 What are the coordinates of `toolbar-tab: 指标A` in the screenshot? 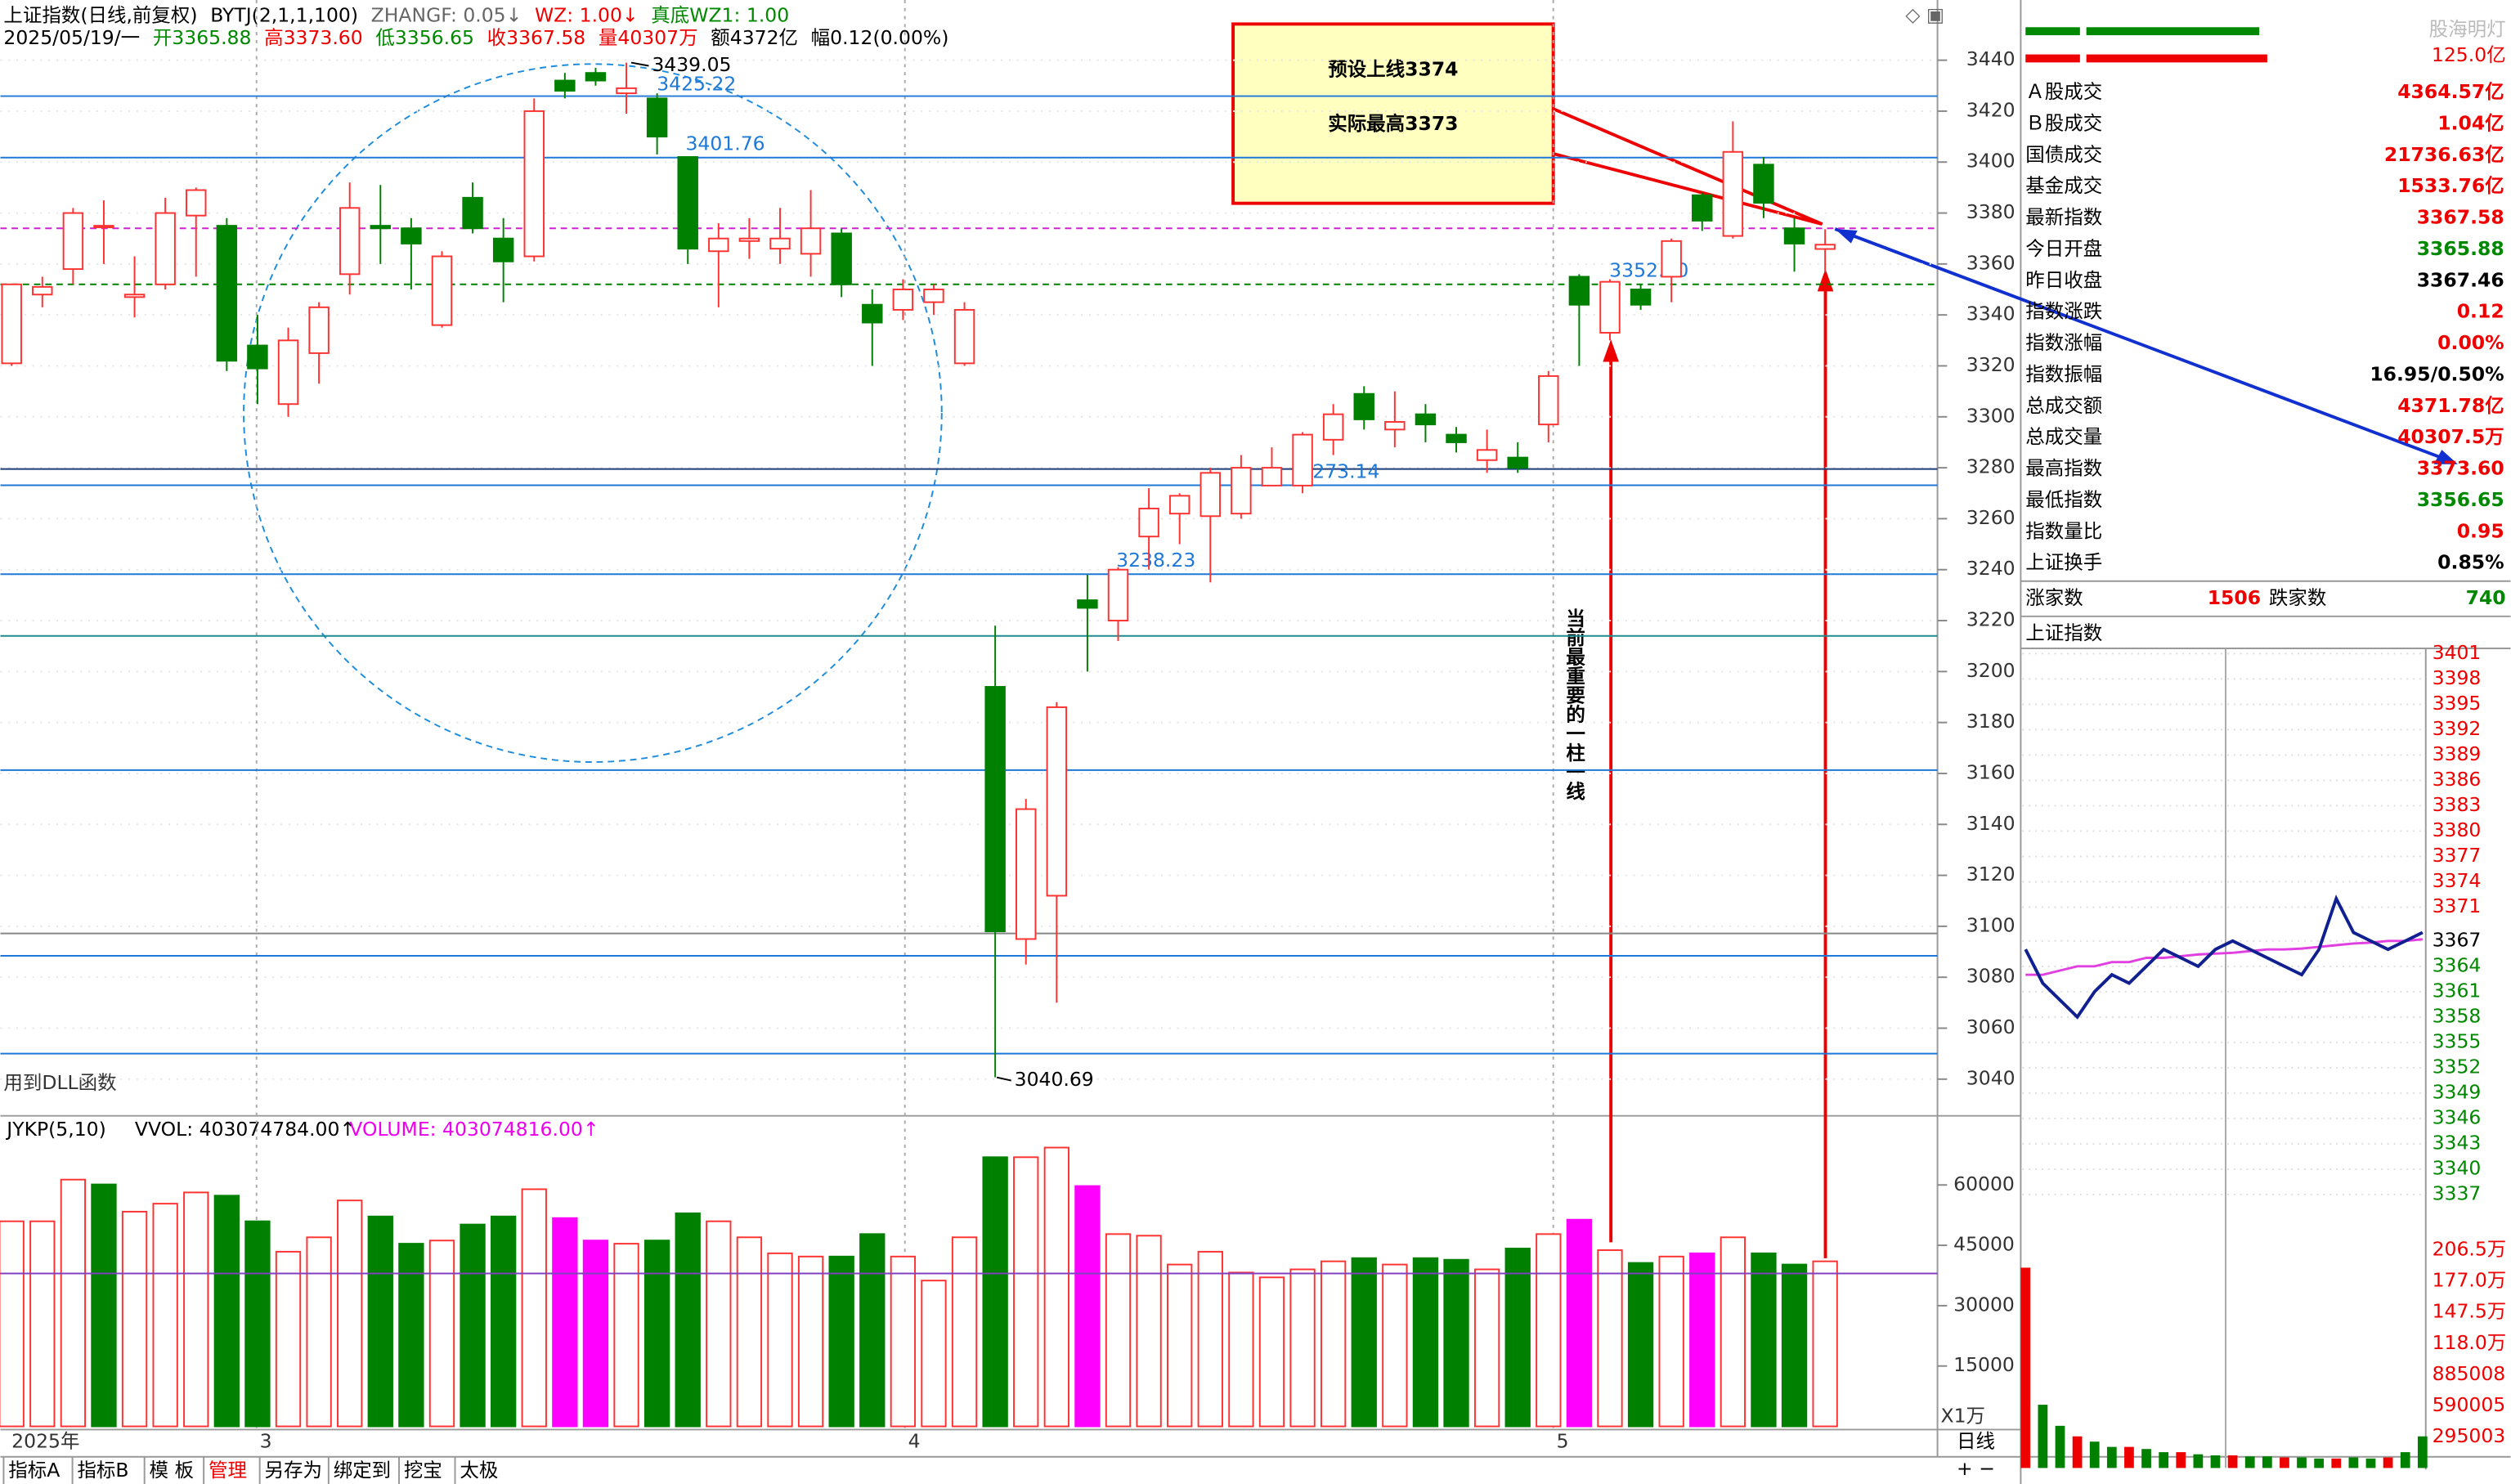 It's located at (34, 1470).